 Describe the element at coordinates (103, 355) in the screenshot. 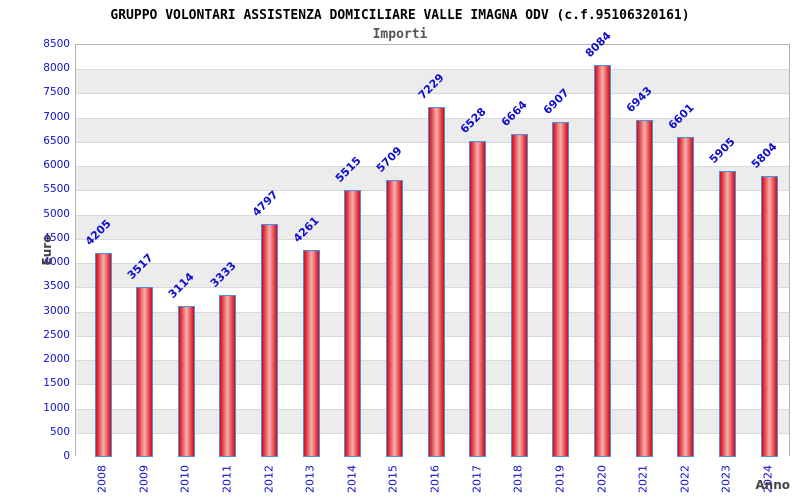

I see `bar-2008` at that location.